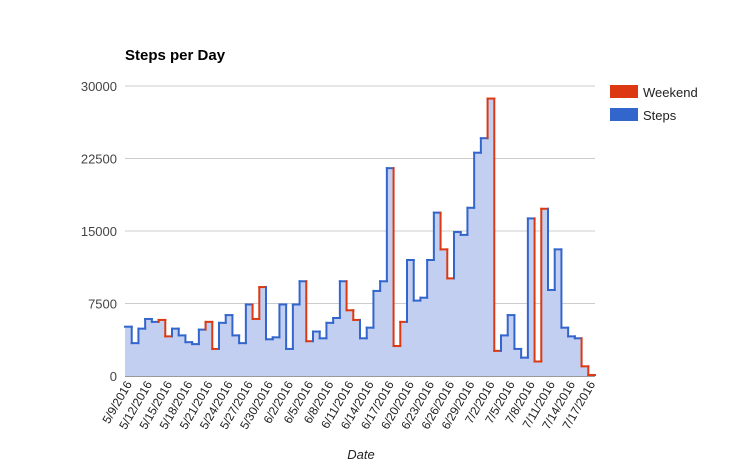 The image size is (730, 465). Describe the element at coordinates (99, 159) in the screenshot. I see `y-tick-label: 22500` at that location.